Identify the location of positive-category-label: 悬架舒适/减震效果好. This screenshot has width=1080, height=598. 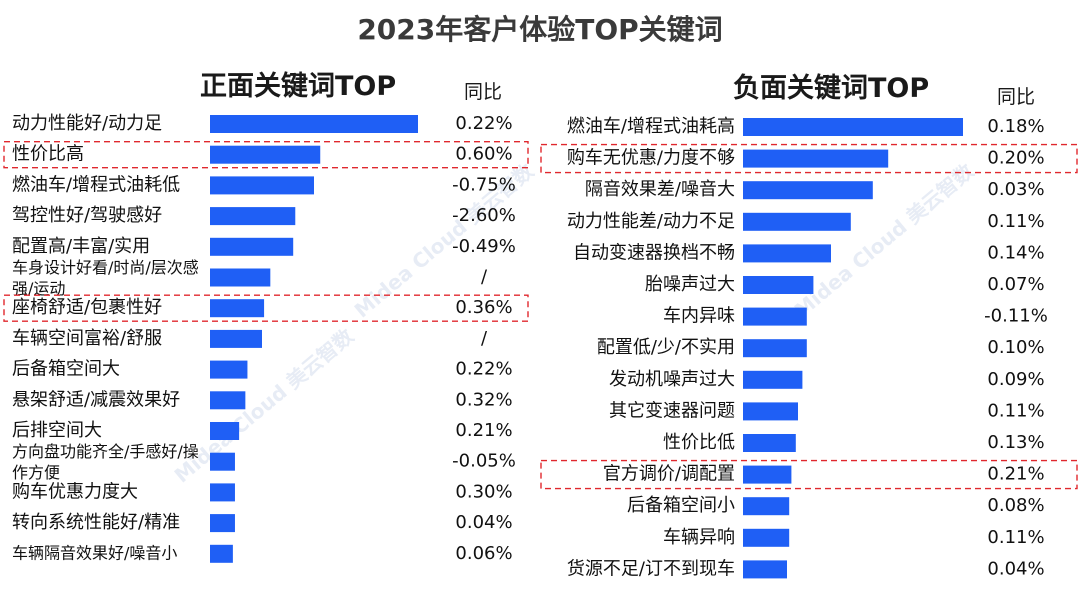
(96, 399).